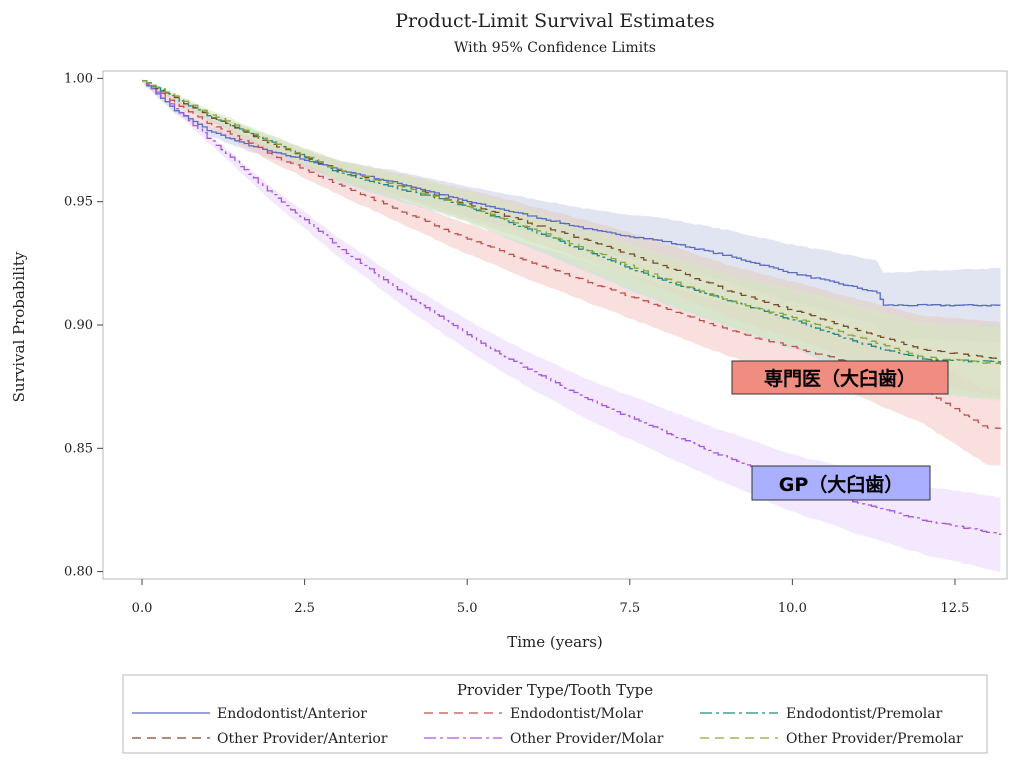 This screenshot has height=768, width=1024. I want to click on legend-item: Endodontist/Premolar, so click(821, 714).